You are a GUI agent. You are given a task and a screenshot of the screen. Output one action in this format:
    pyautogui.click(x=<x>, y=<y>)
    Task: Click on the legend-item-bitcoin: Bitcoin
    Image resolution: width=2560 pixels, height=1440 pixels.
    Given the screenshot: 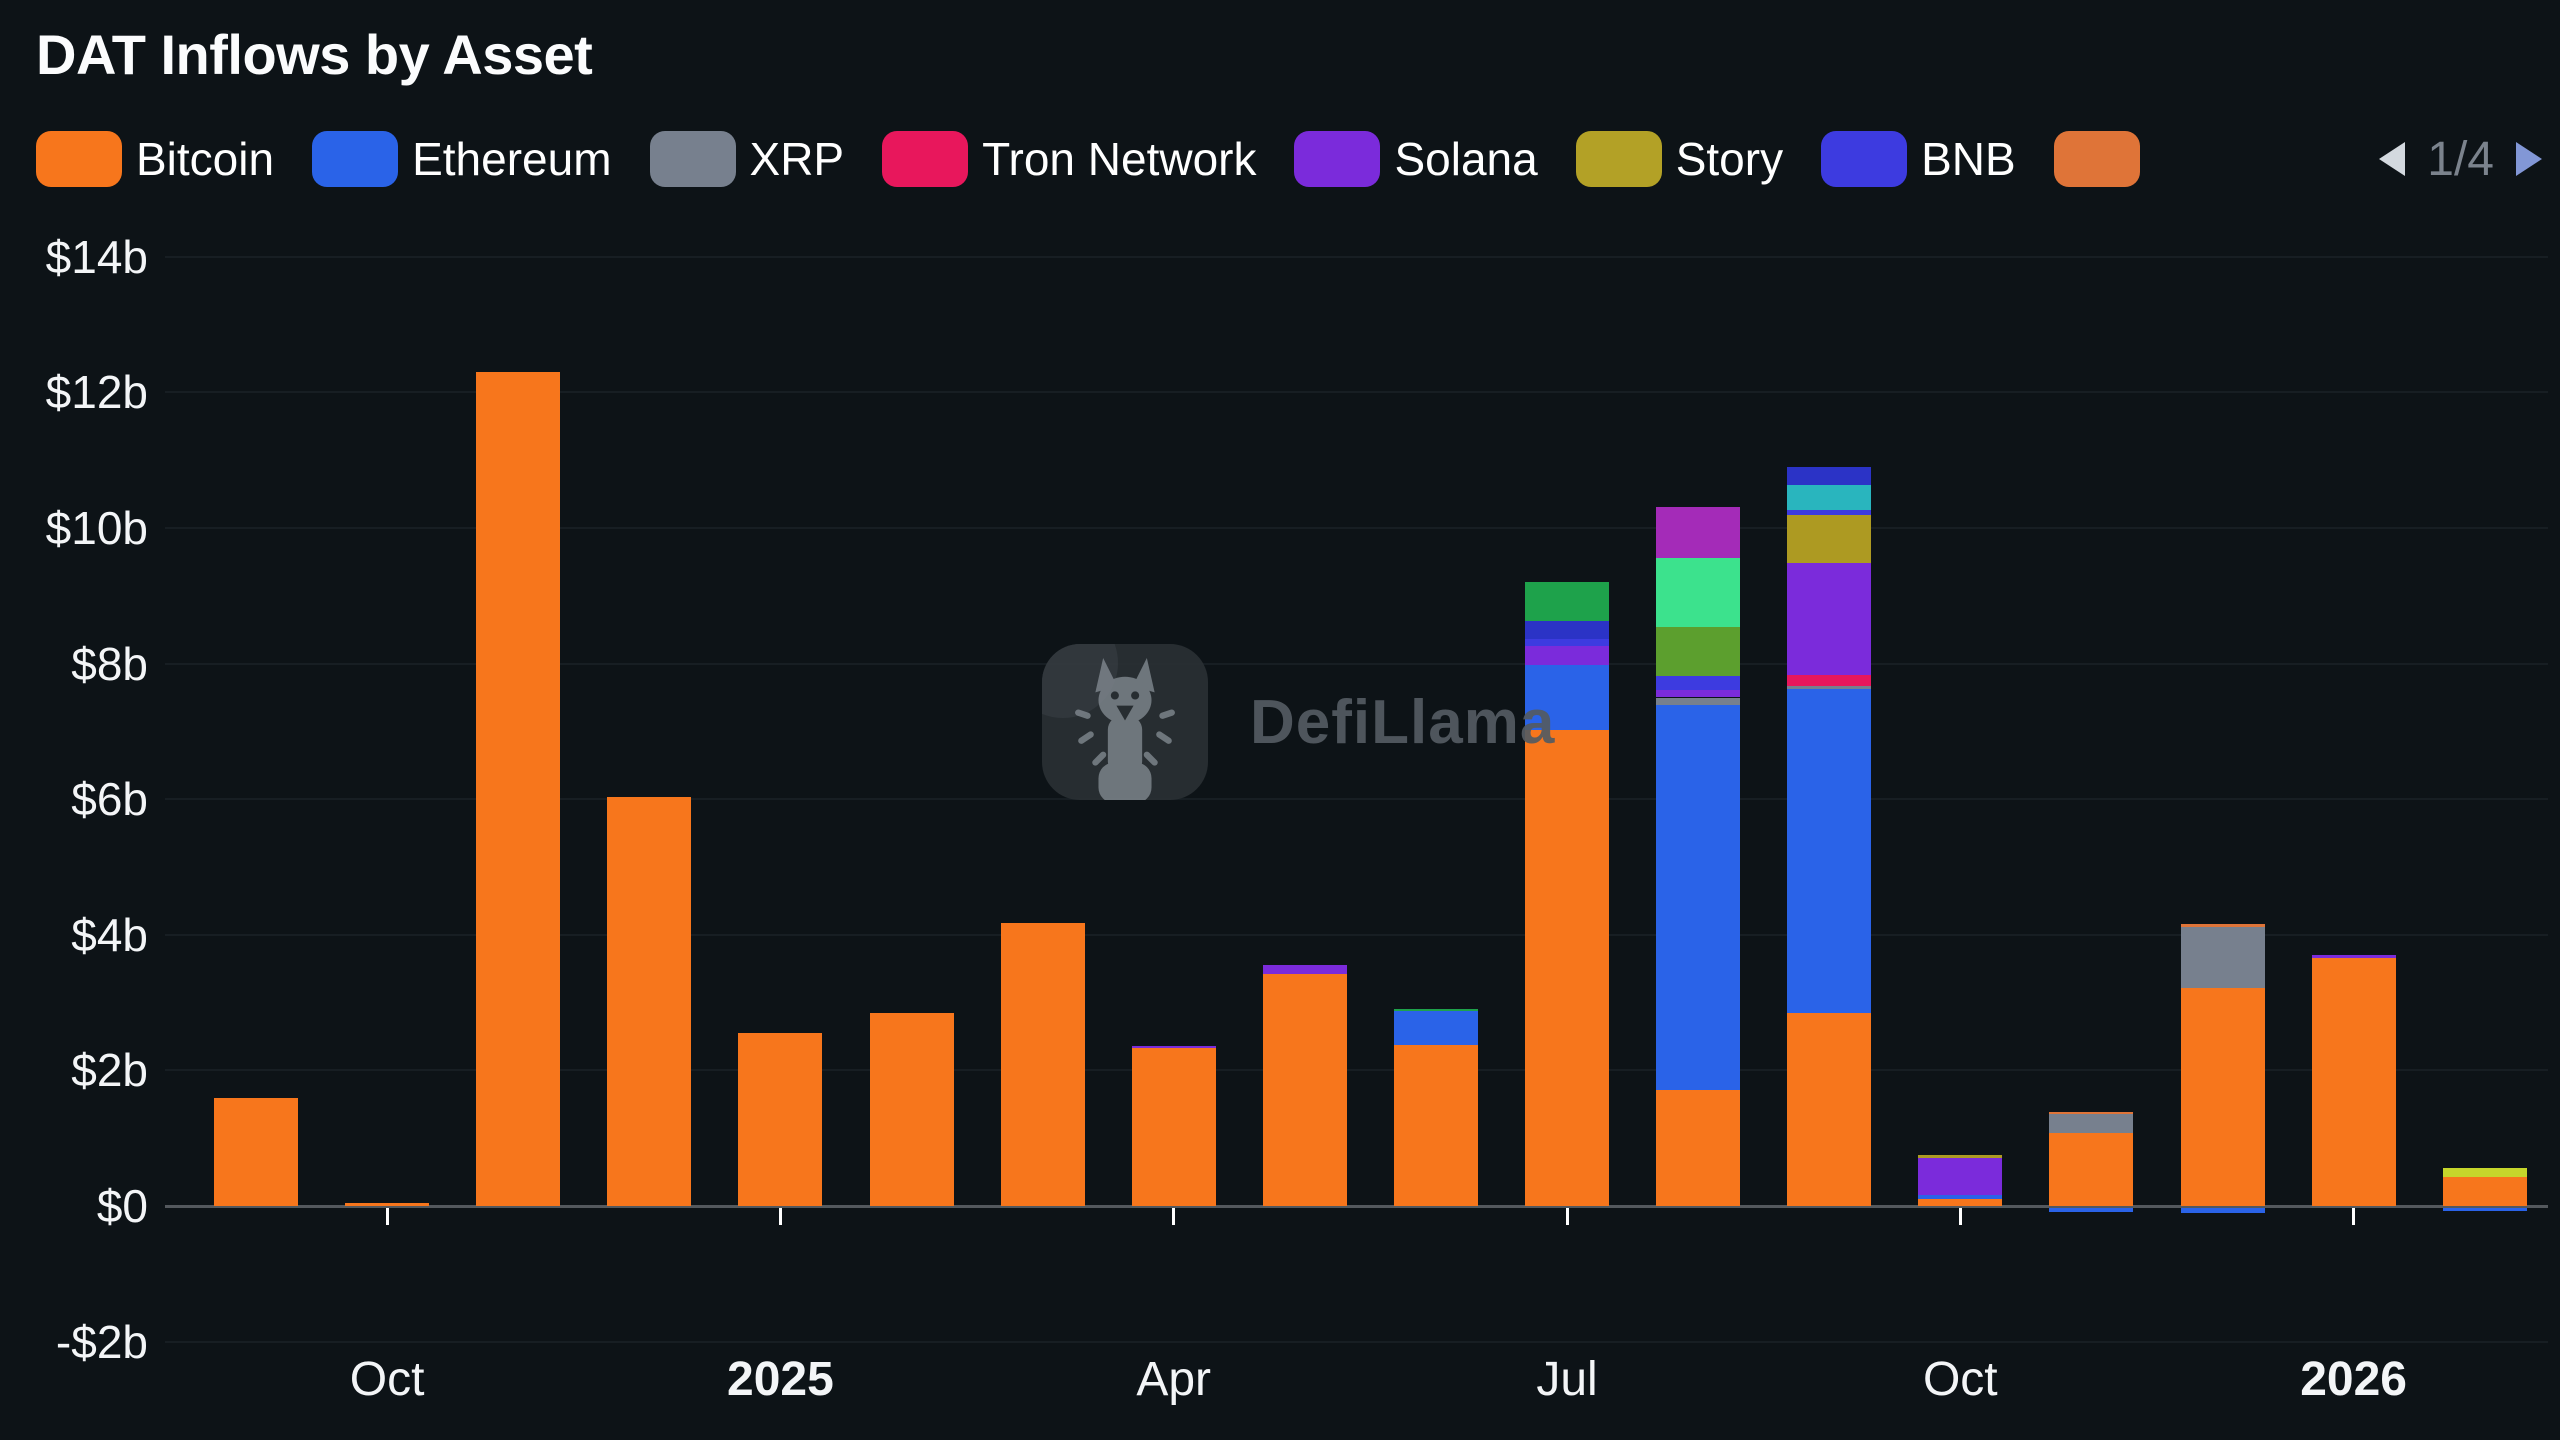 What is the action you would take?
    pyautogui.click(x=155, y=159)
    